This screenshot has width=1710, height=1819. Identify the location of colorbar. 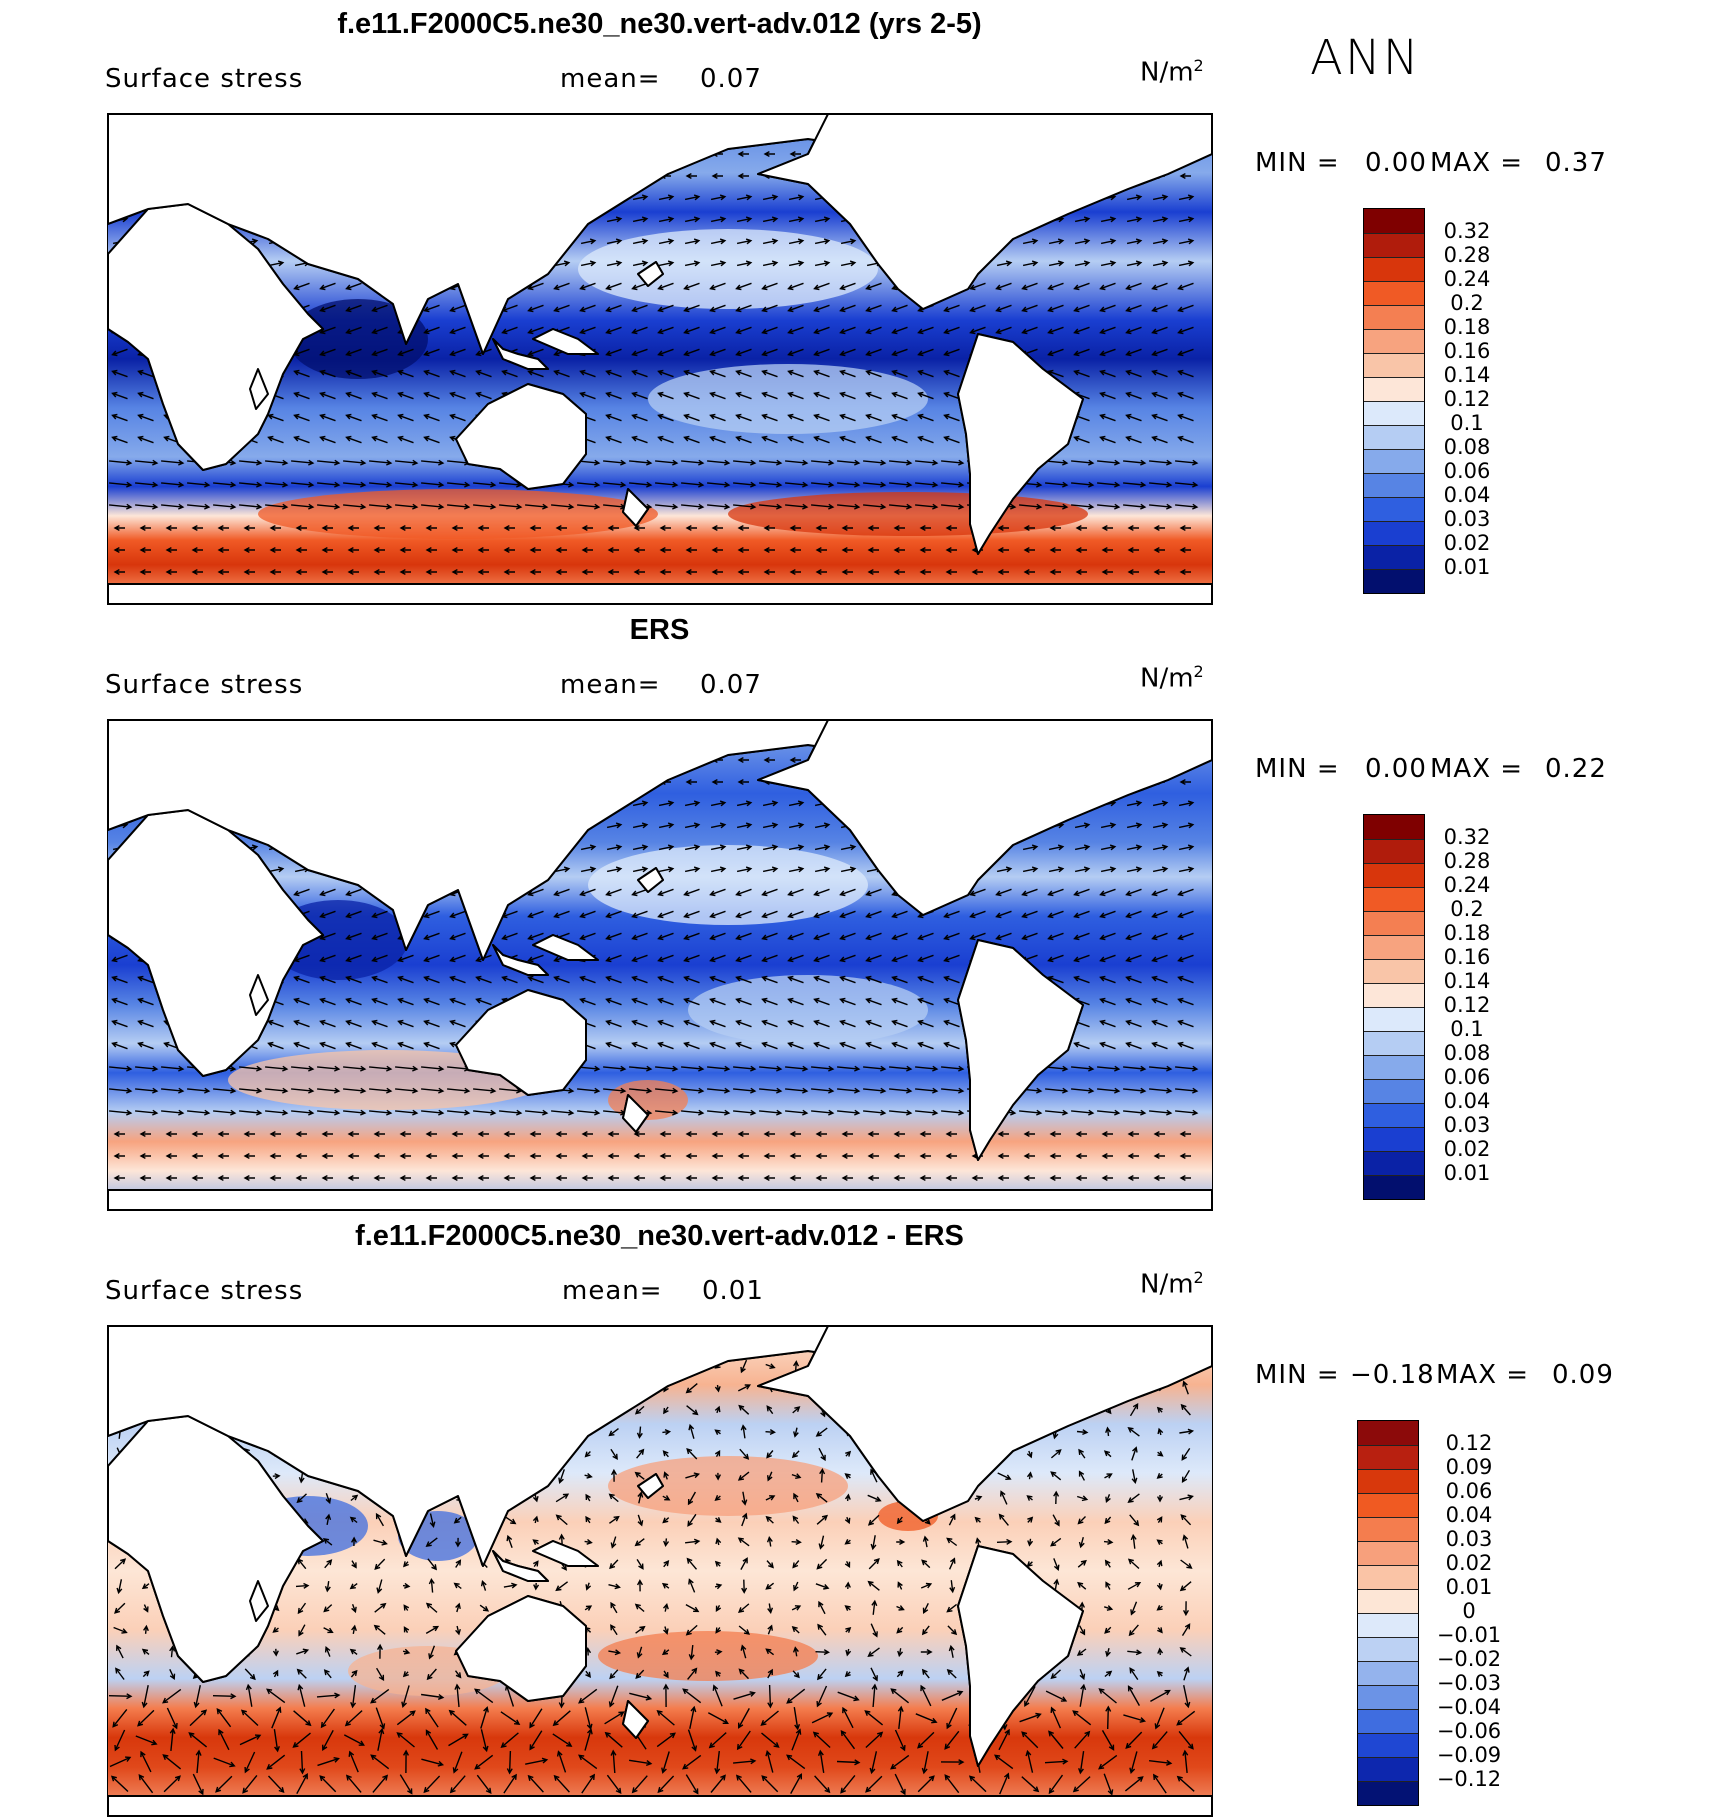
(1394, 1007).